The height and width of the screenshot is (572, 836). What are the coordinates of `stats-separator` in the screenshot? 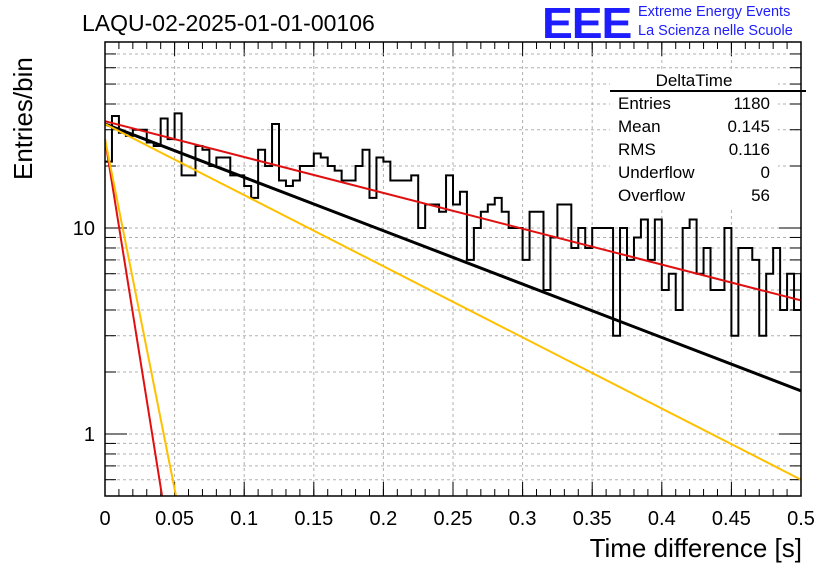 It's located at (708, 91).